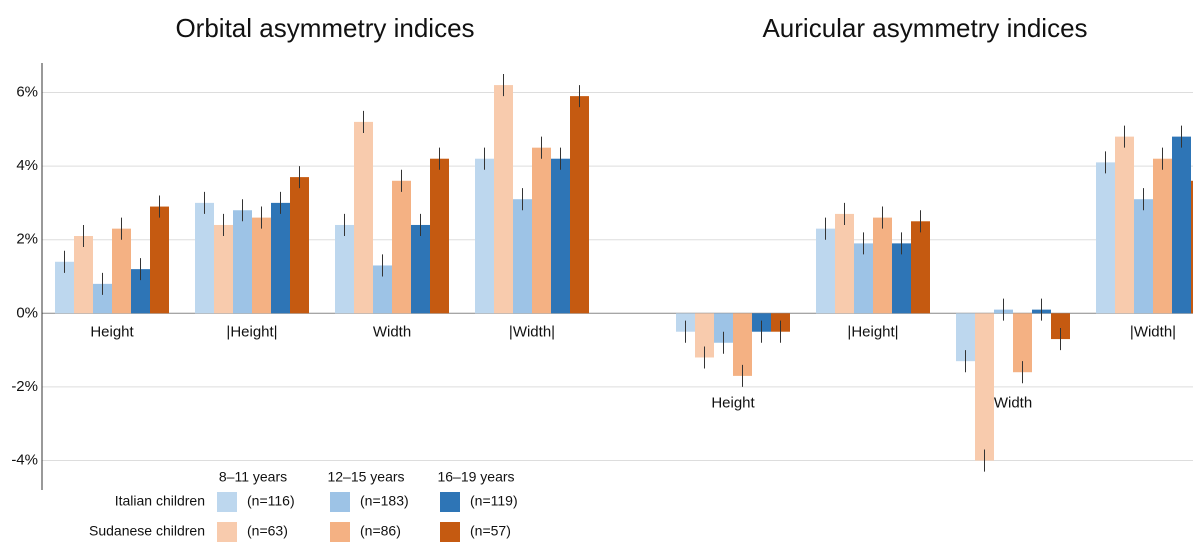  What do you see at coordinates (475, 477) in the screenshot?
I see `legend-column: 16–19 years` at bounding box center [475, 477].